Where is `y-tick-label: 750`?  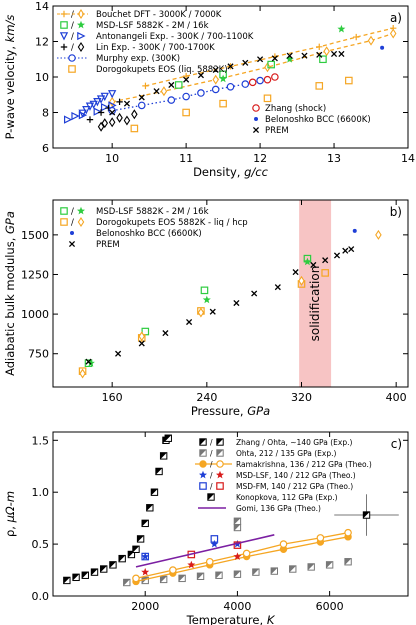
y-tick-label: 750 is located at coordinates (38, 354).